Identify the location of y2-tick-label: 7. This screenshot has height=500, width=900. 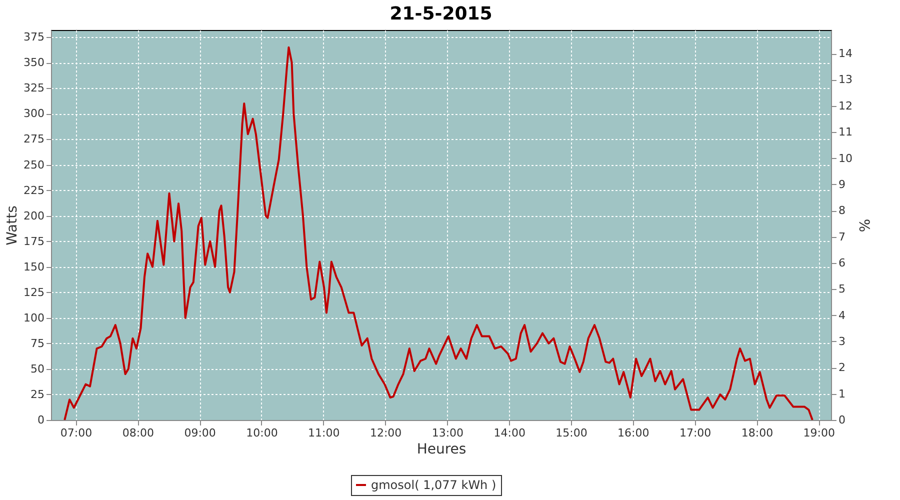
(842, 237).